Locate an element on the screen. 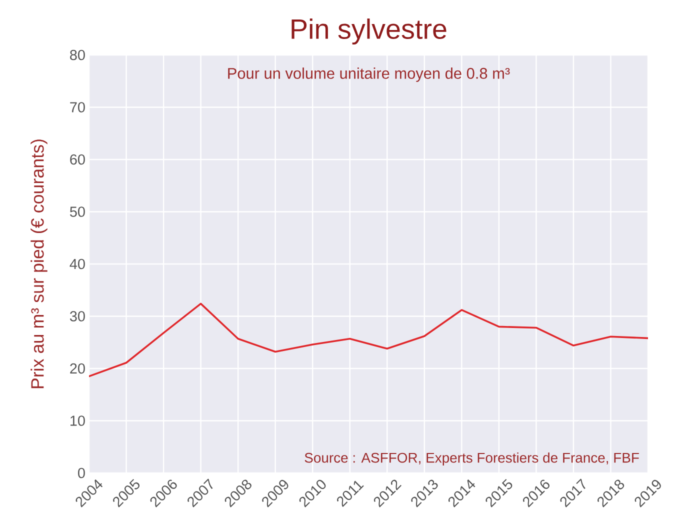  y-tick-label: 70 is located at coordinates (77, 107).